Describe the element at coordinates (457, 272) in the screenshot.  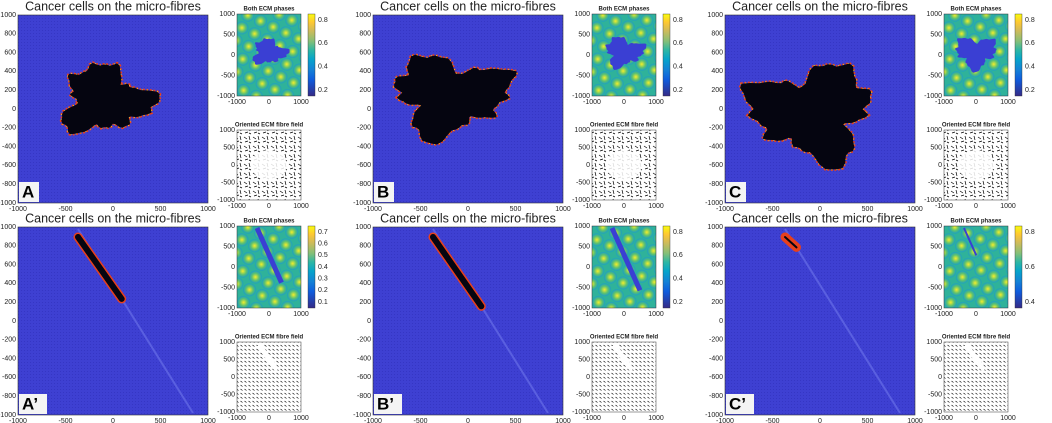
I see `cell-strand` at that location.